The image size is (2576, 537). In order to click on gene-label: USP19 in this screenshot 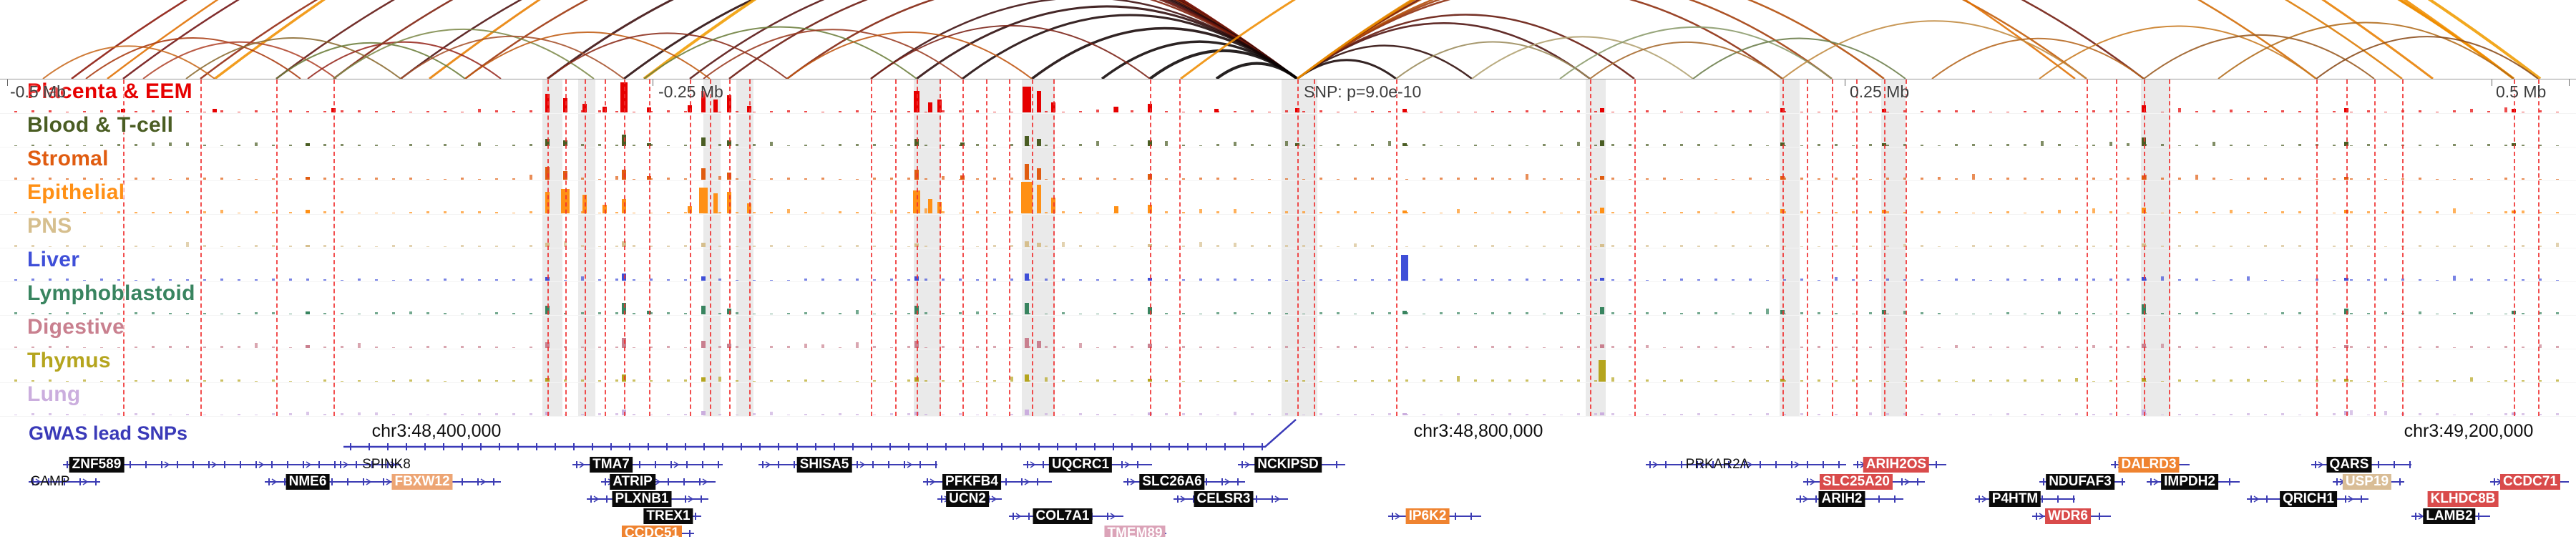, I will do `click(2367, 482)`.